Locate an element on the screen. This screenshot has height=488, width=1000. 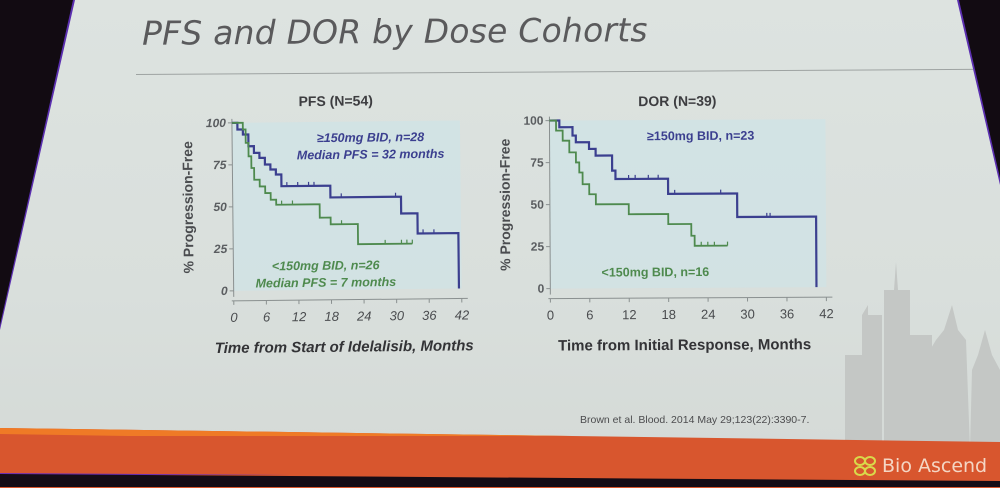
pfs-x-tick-label: 12 is located at coordinates (299, 316).